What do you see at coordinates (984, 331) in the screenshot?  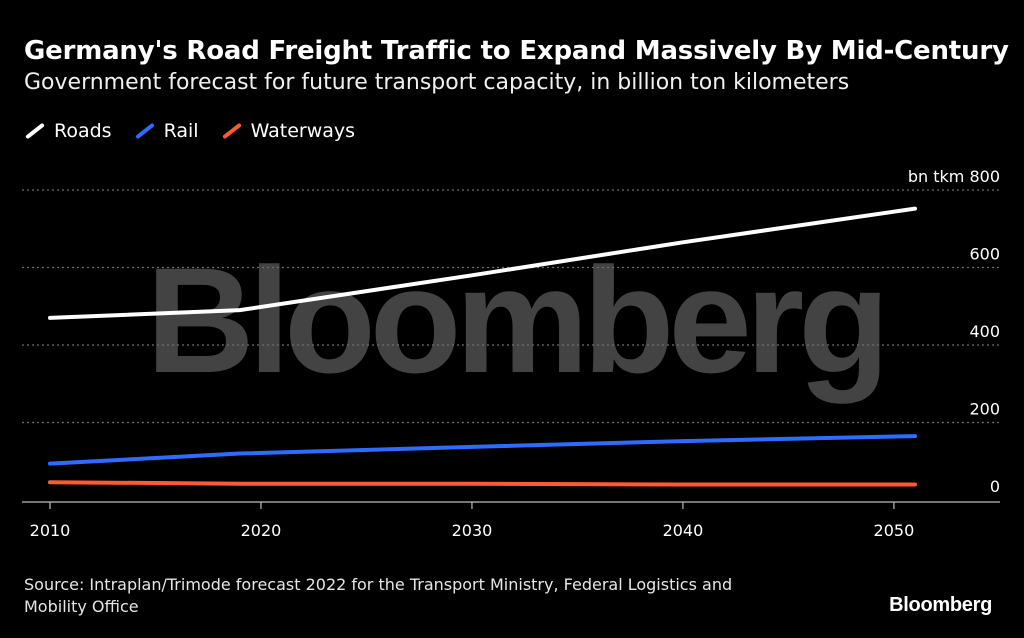 I see `y-tick-label: 400` at bounding box center [984, 331].